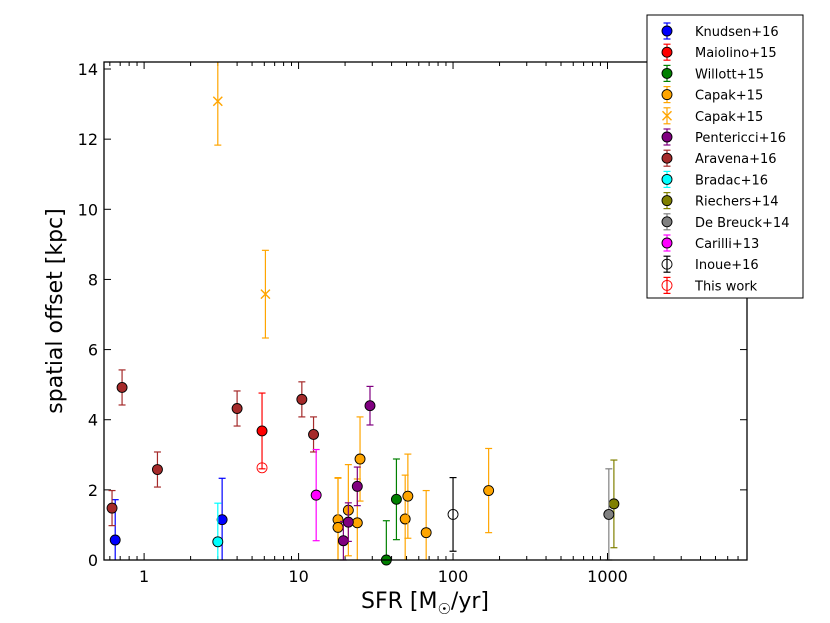 Image resolution: width=830 pixels, height=623 pixels. I want to click on x-tick-label: 10, so click(298, 576).